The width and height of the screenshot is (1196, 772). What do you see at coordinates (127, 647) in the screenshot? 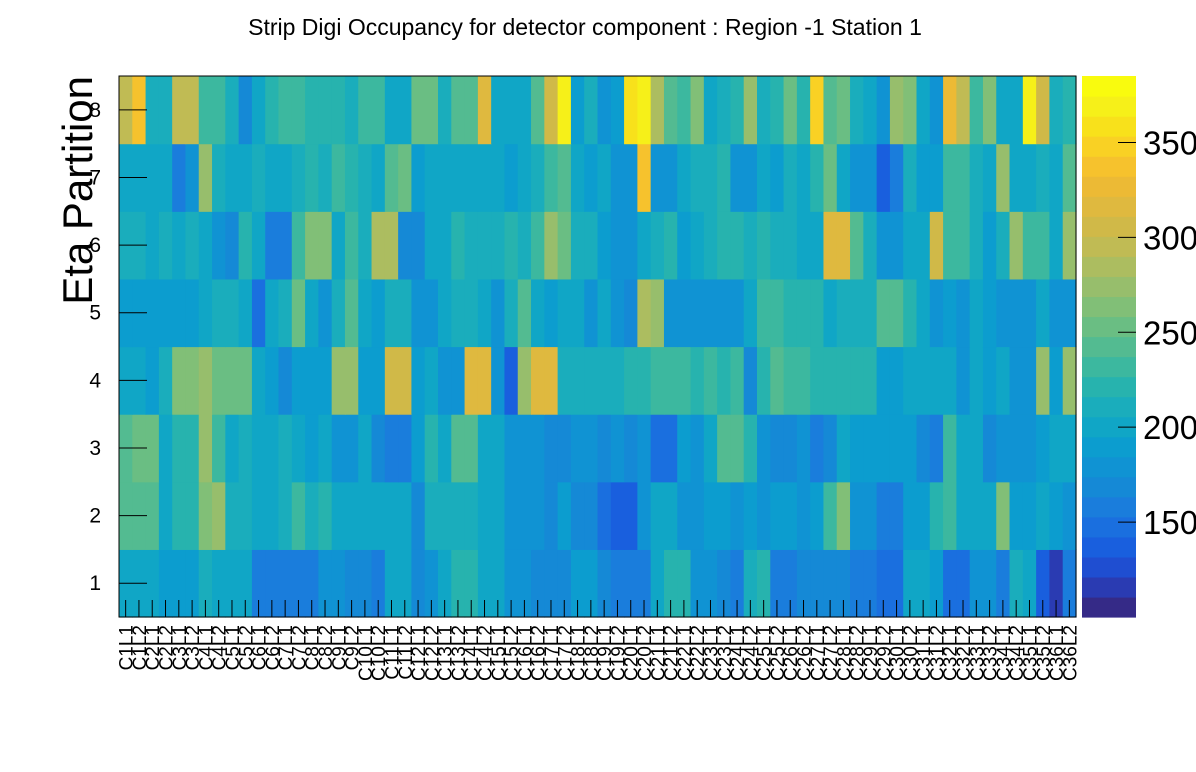
I see `x-tick-label: C1L1` at bounding box center [127, 647].